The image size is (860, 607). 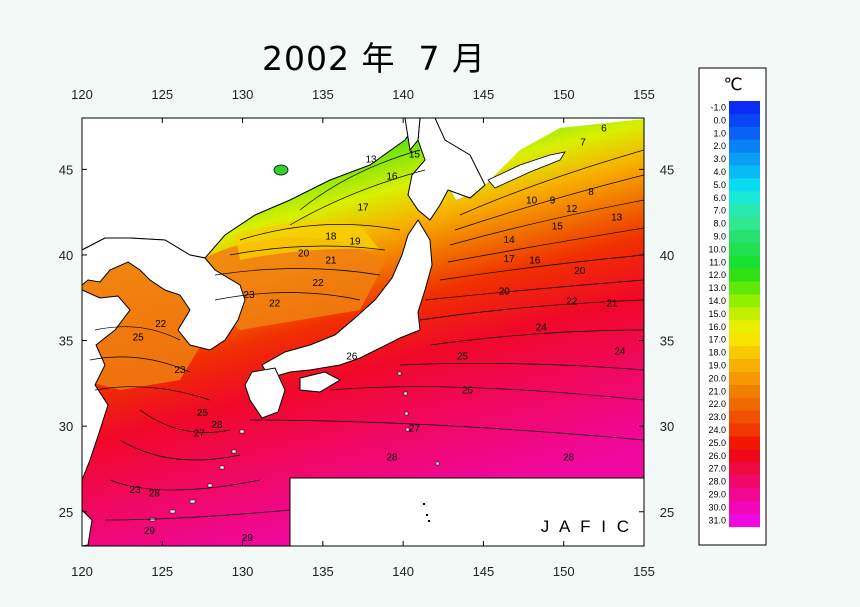 What do you see at coordinates (717, 404) in the screenshot?
I see `colorbar-label: 22.0` at bounding box center [717, 404].